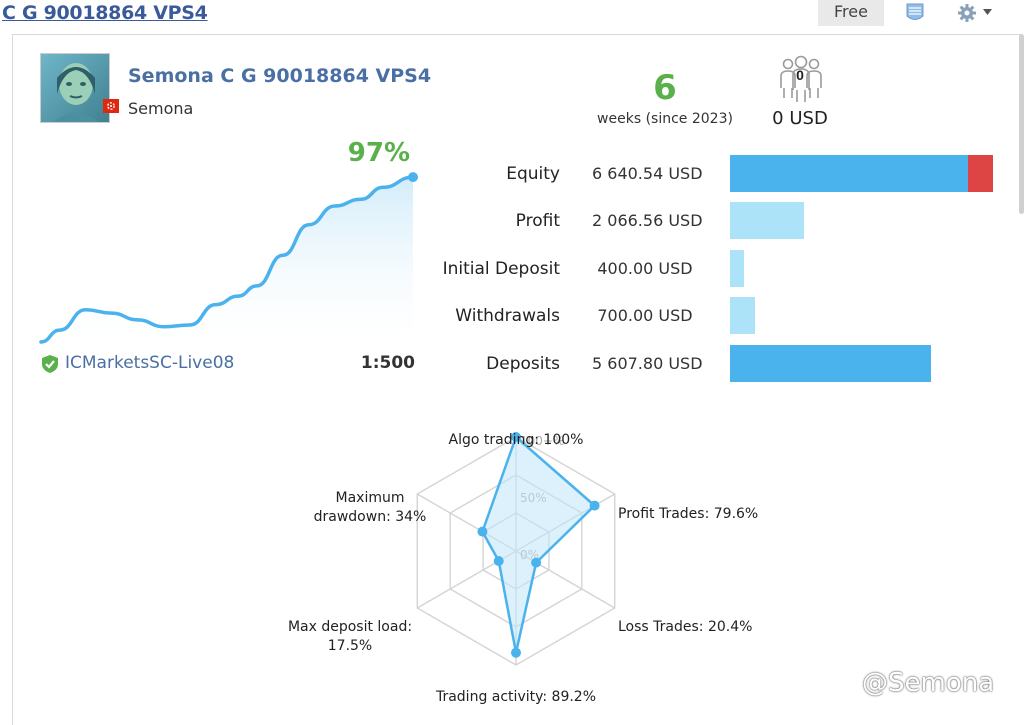 This screenshot has height=725, width=1024. Describe the element at coordinates (720, 364) in the screenshot. I see `stat-row-deposits: Deposits 5 607.80 USD` at that location.